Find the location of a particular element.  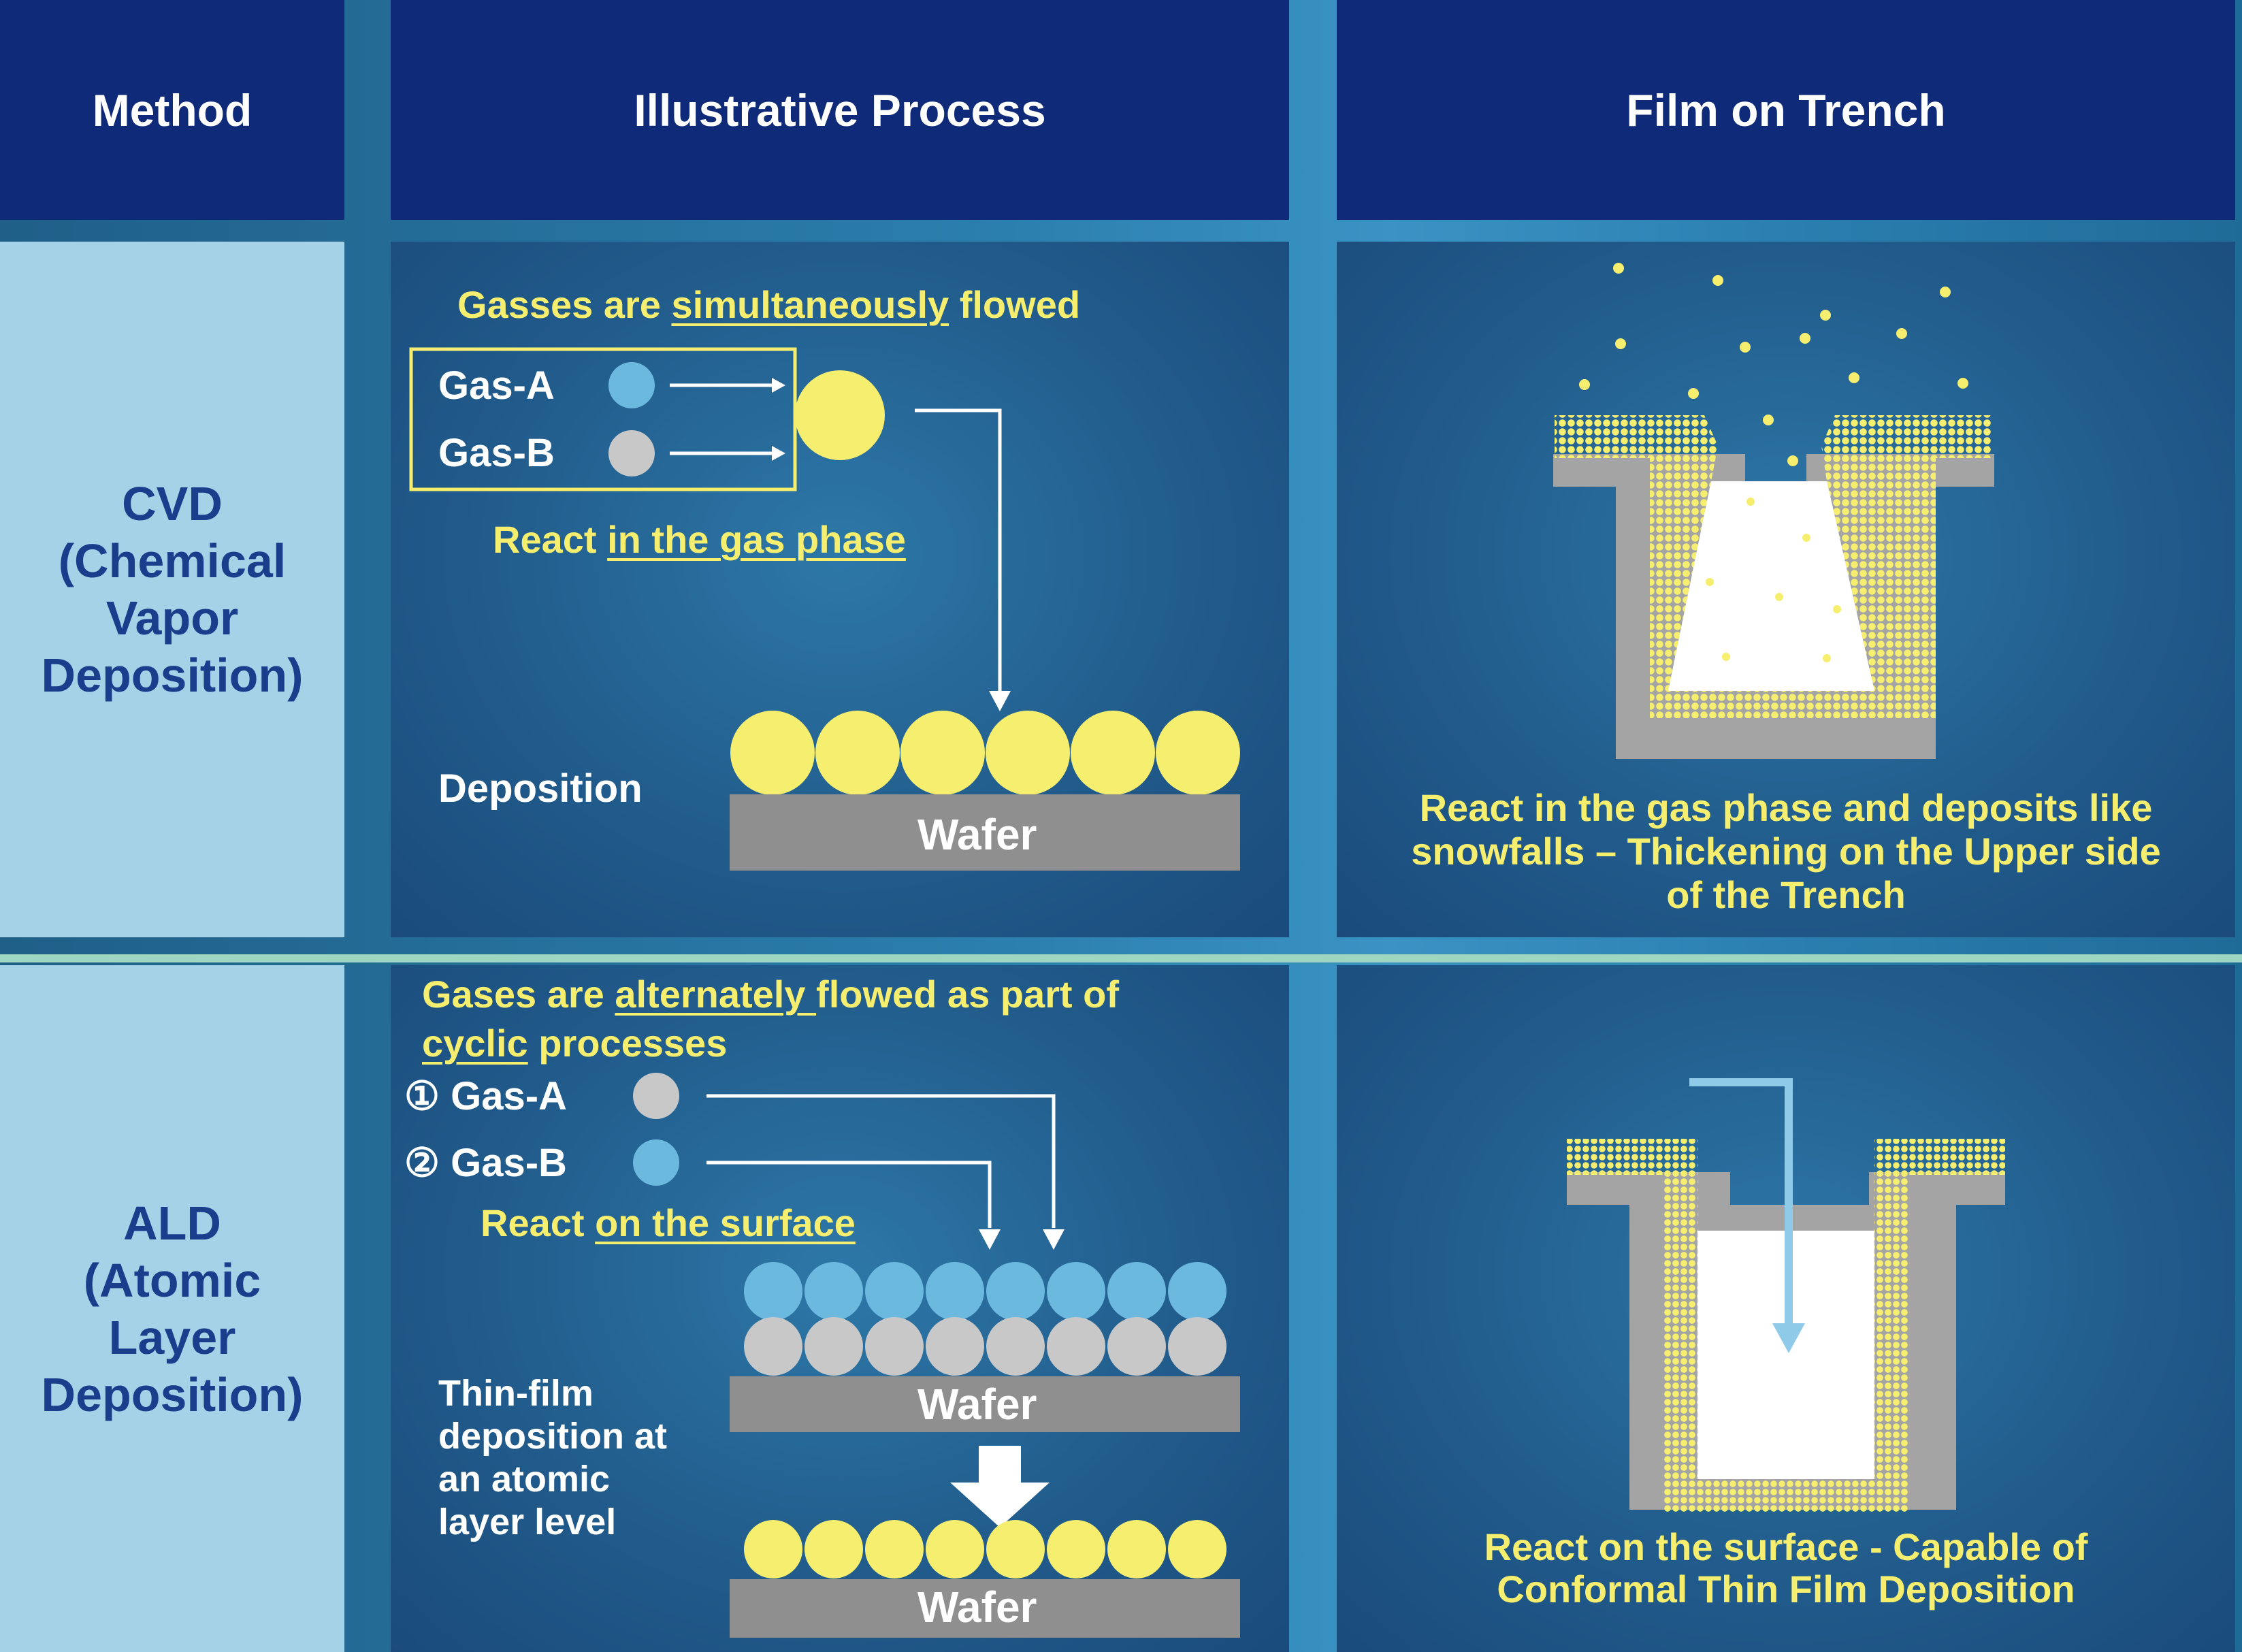

ald-top-gray-layer is located at coordinates (985, 1346).